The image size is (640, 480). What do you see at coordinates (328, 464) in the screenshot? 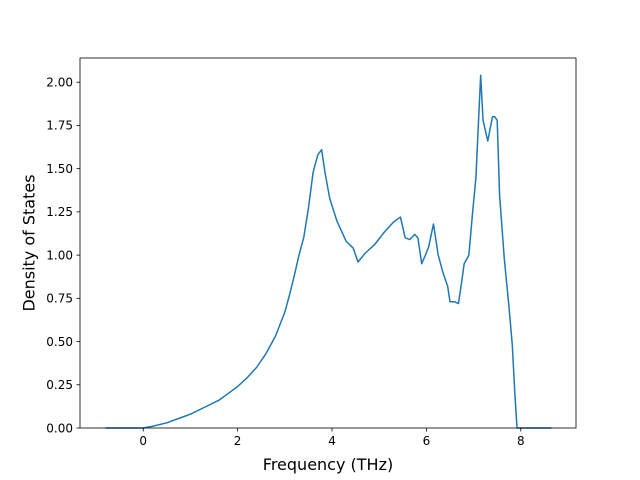
I see `x-axis-label: Frequency (THz)` at bounding box center [328, 464].